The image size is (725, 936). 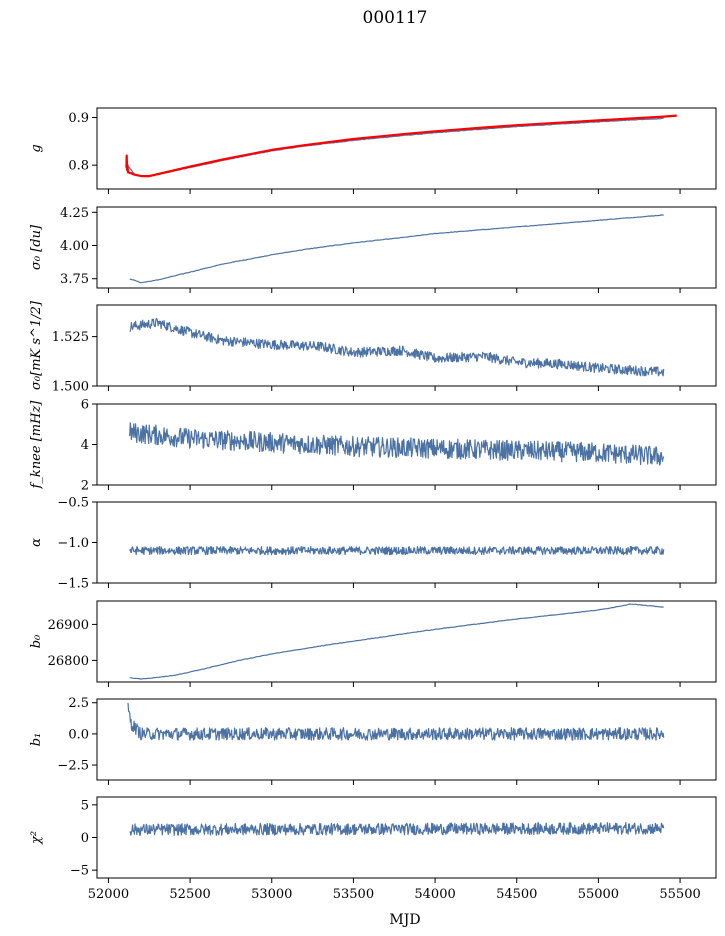 I want to click on y-tick-label: 4, so click(x=85, y=445).